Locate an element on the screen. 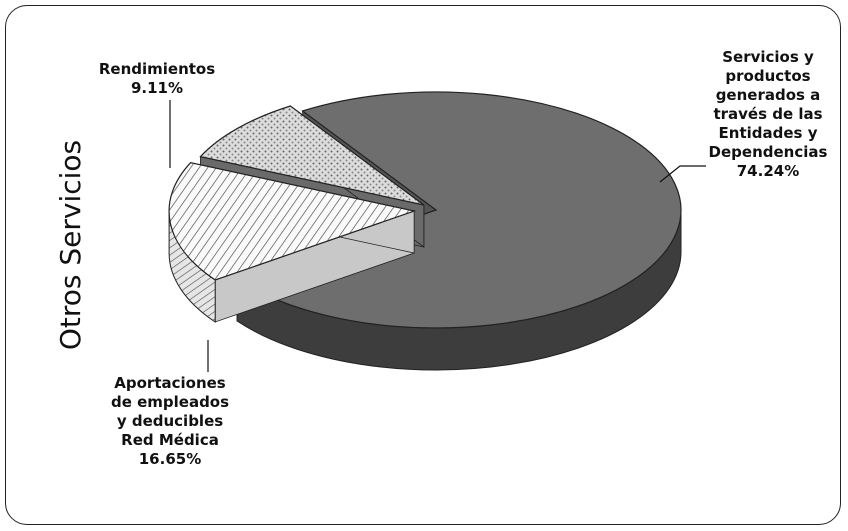 This screenshot has height=531, width=848. slice-name-line: Aportaciones is located at coordinates (170, 383).